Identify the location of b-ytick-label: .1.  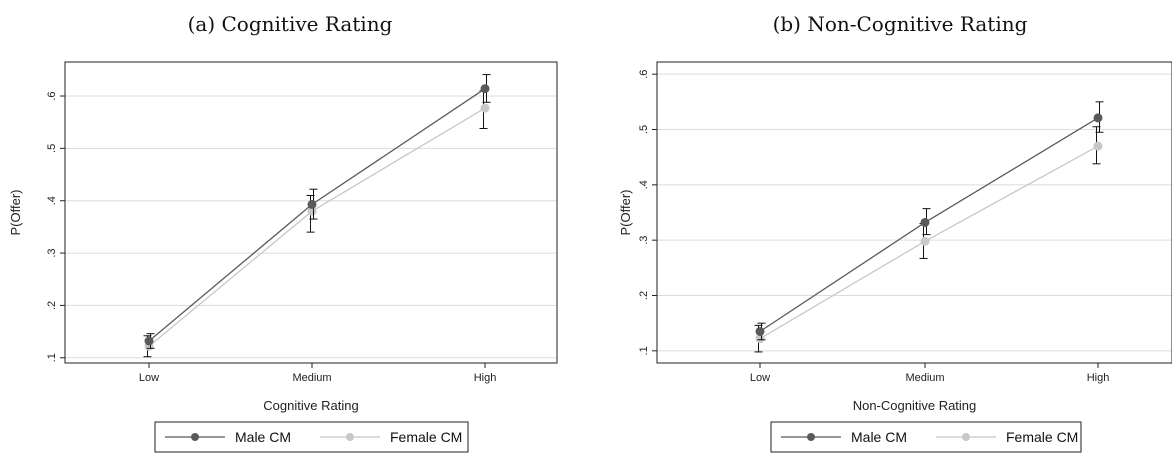
(644, 350).